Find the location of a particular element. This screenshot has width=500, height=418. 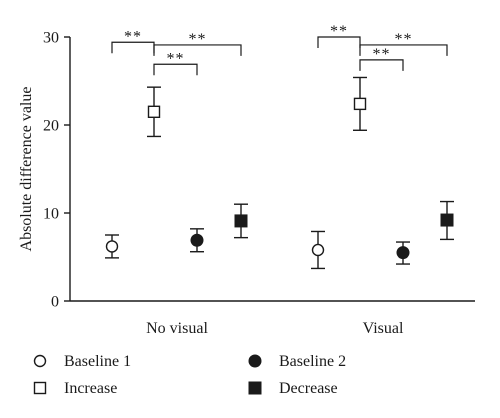

legend: Baseline 1 Baseline 2 Increase Decrease is located at coordinates (189, 375).